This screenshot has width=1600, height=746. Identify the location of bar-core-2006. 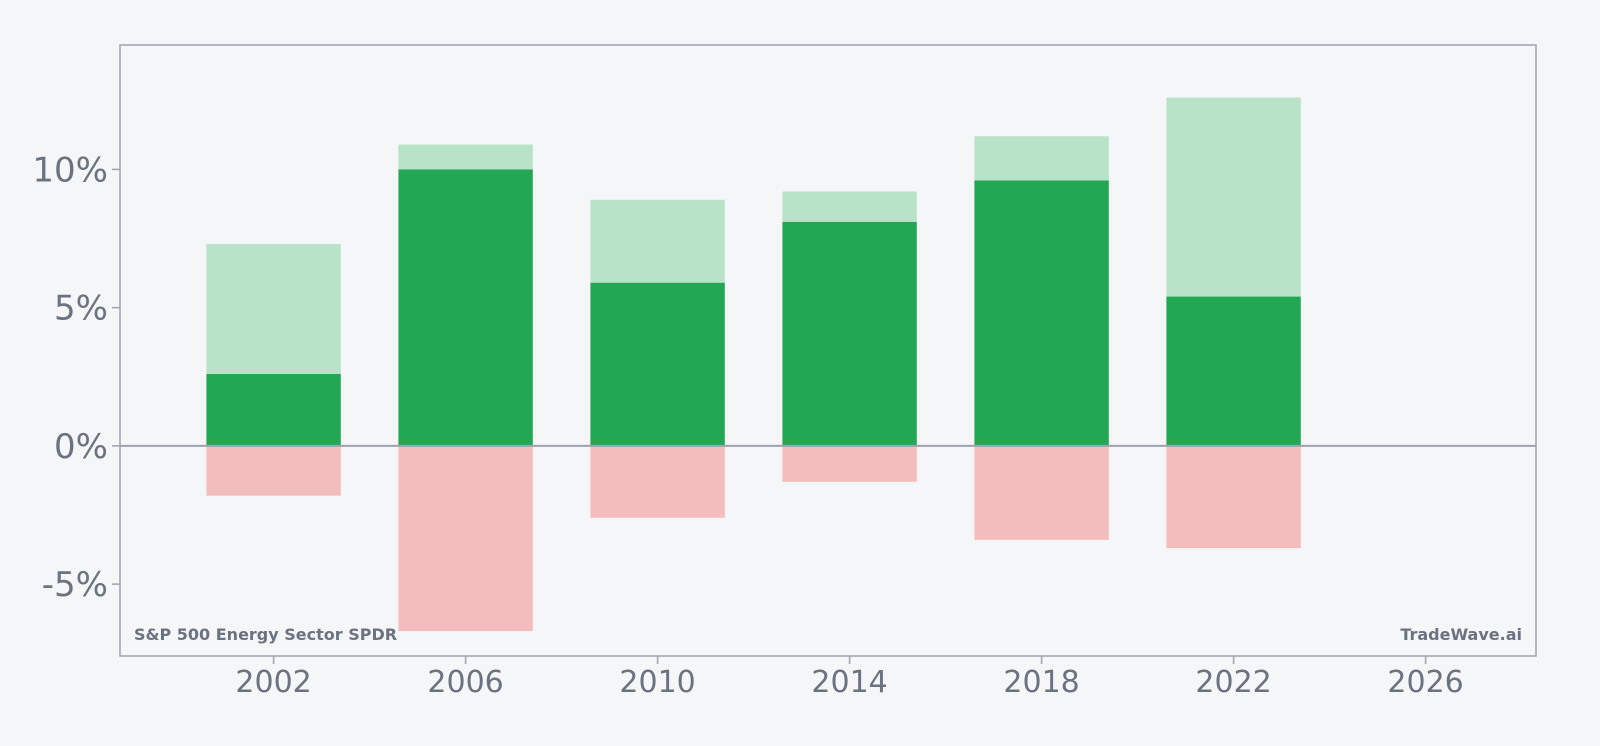
(465, 307).